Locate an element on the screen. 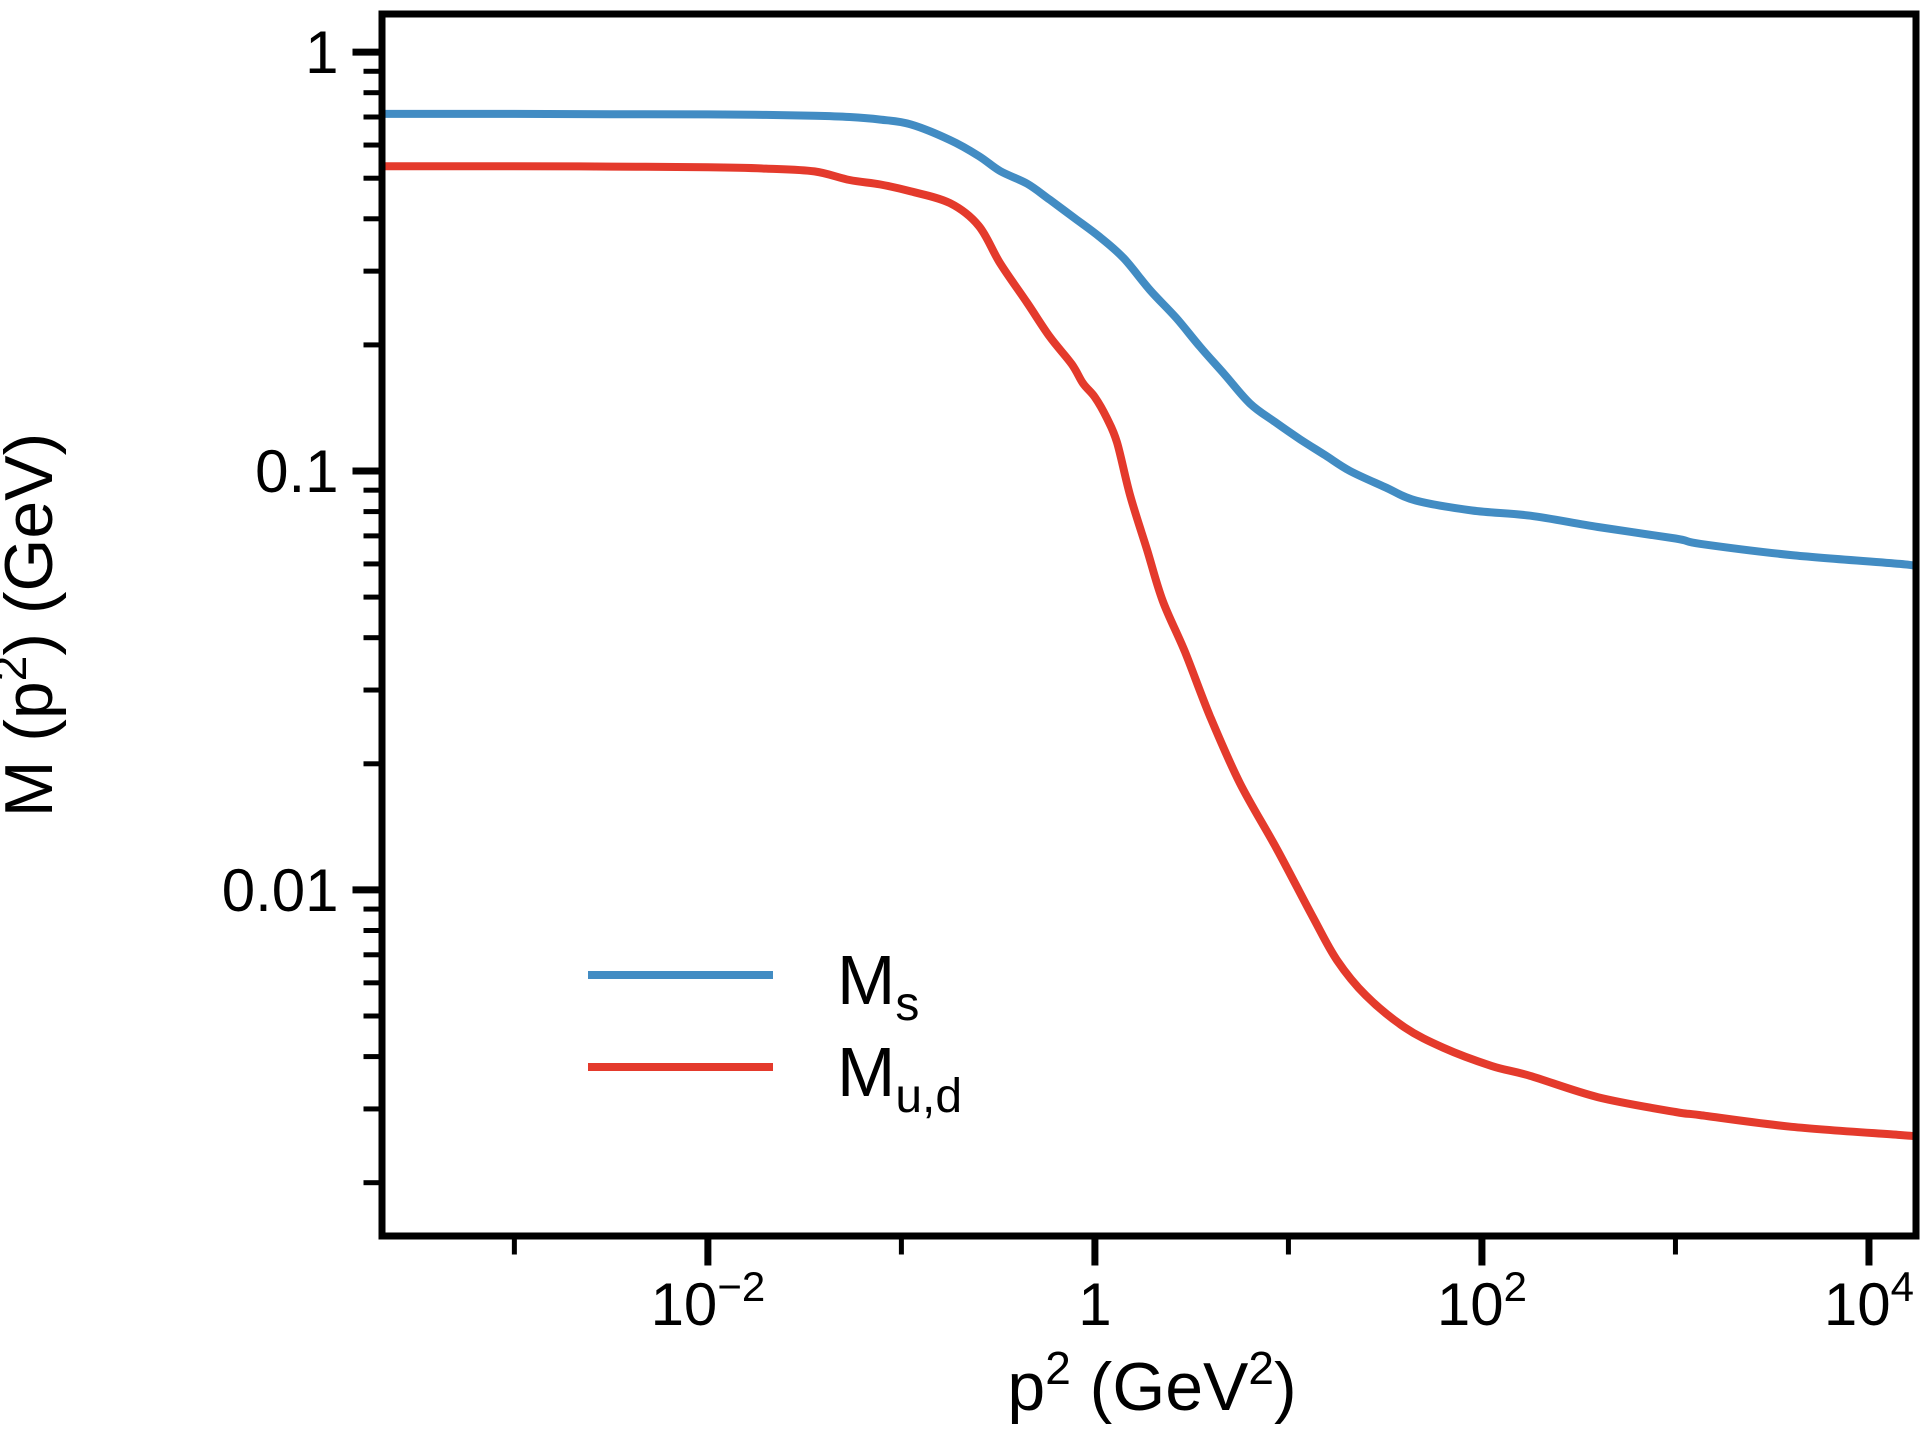 This screenshot has width=1932, height=1443. y-axis-title: M (p2) (GeV) is located at coordinates (33, 625).